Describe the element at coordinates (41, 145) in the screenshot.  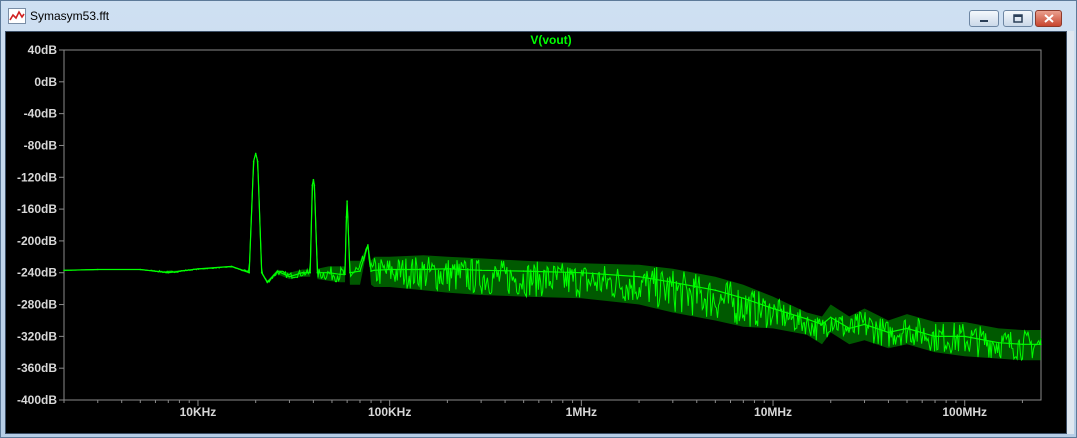
I see `y-tick-label: -80dB` at that location.